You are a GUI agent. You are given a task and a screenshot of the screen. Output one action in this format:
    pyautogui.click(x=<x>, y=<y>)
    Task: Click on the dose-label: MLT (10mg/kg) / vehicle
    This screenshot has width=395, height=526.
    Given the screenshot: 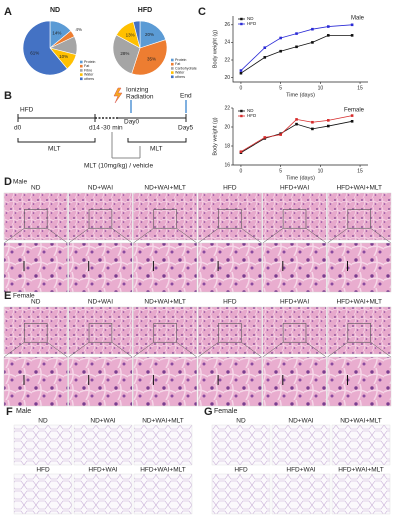 What is the action you would take?
    pyautogui.click(x=119, y=166)
    